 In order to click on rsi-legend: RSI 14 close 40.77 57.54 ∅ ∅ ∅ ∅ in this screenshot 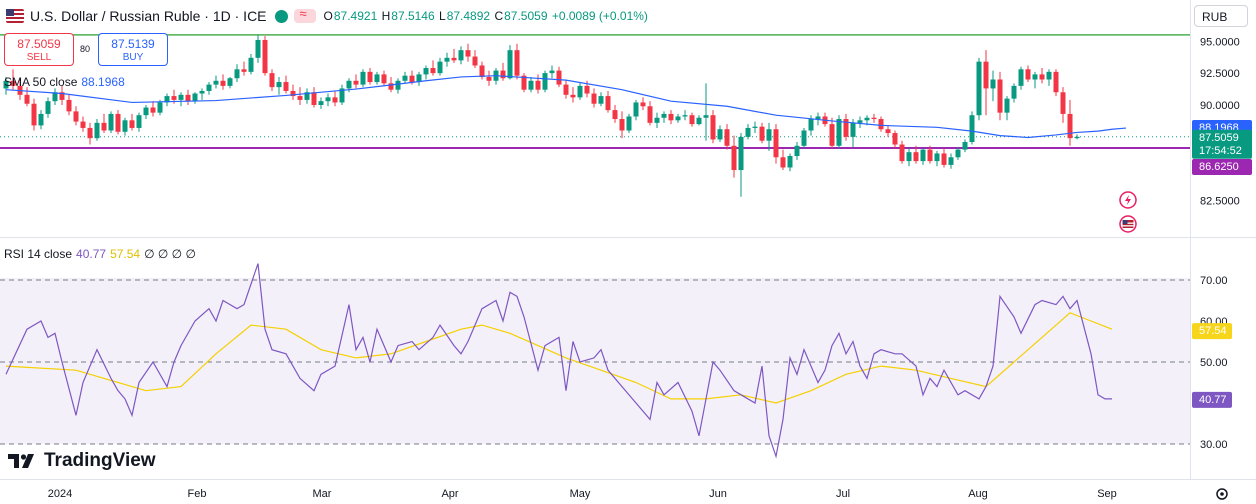, I will do `click(100, 254)`.